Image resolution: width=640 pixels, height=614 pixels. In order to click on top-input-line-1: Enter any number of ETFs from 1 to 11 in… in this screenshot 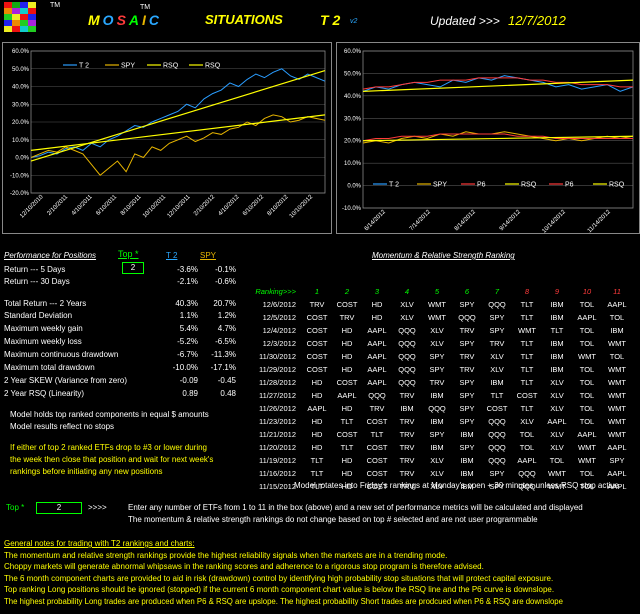, I will do `click(355, 507)`.